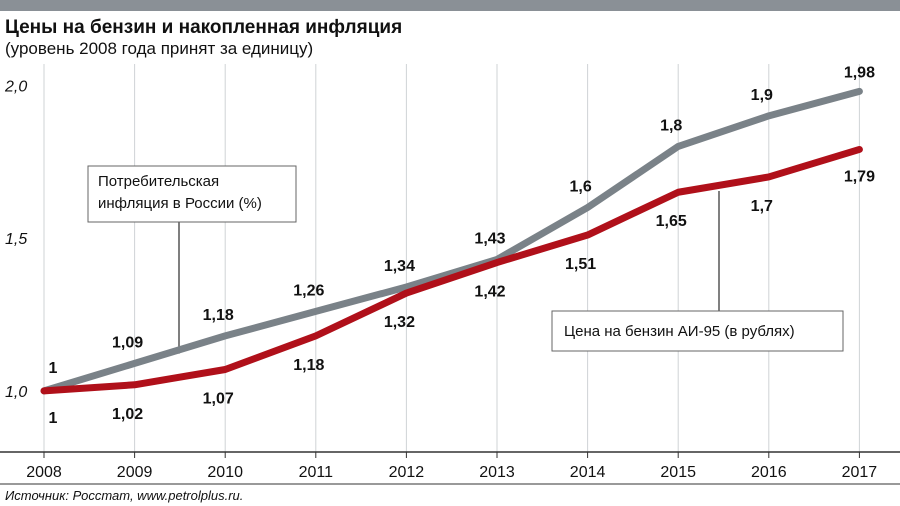 This screenshot has height=506, width=900. I want to click on x-tick-label-2016: 2016, so click(769, 472).